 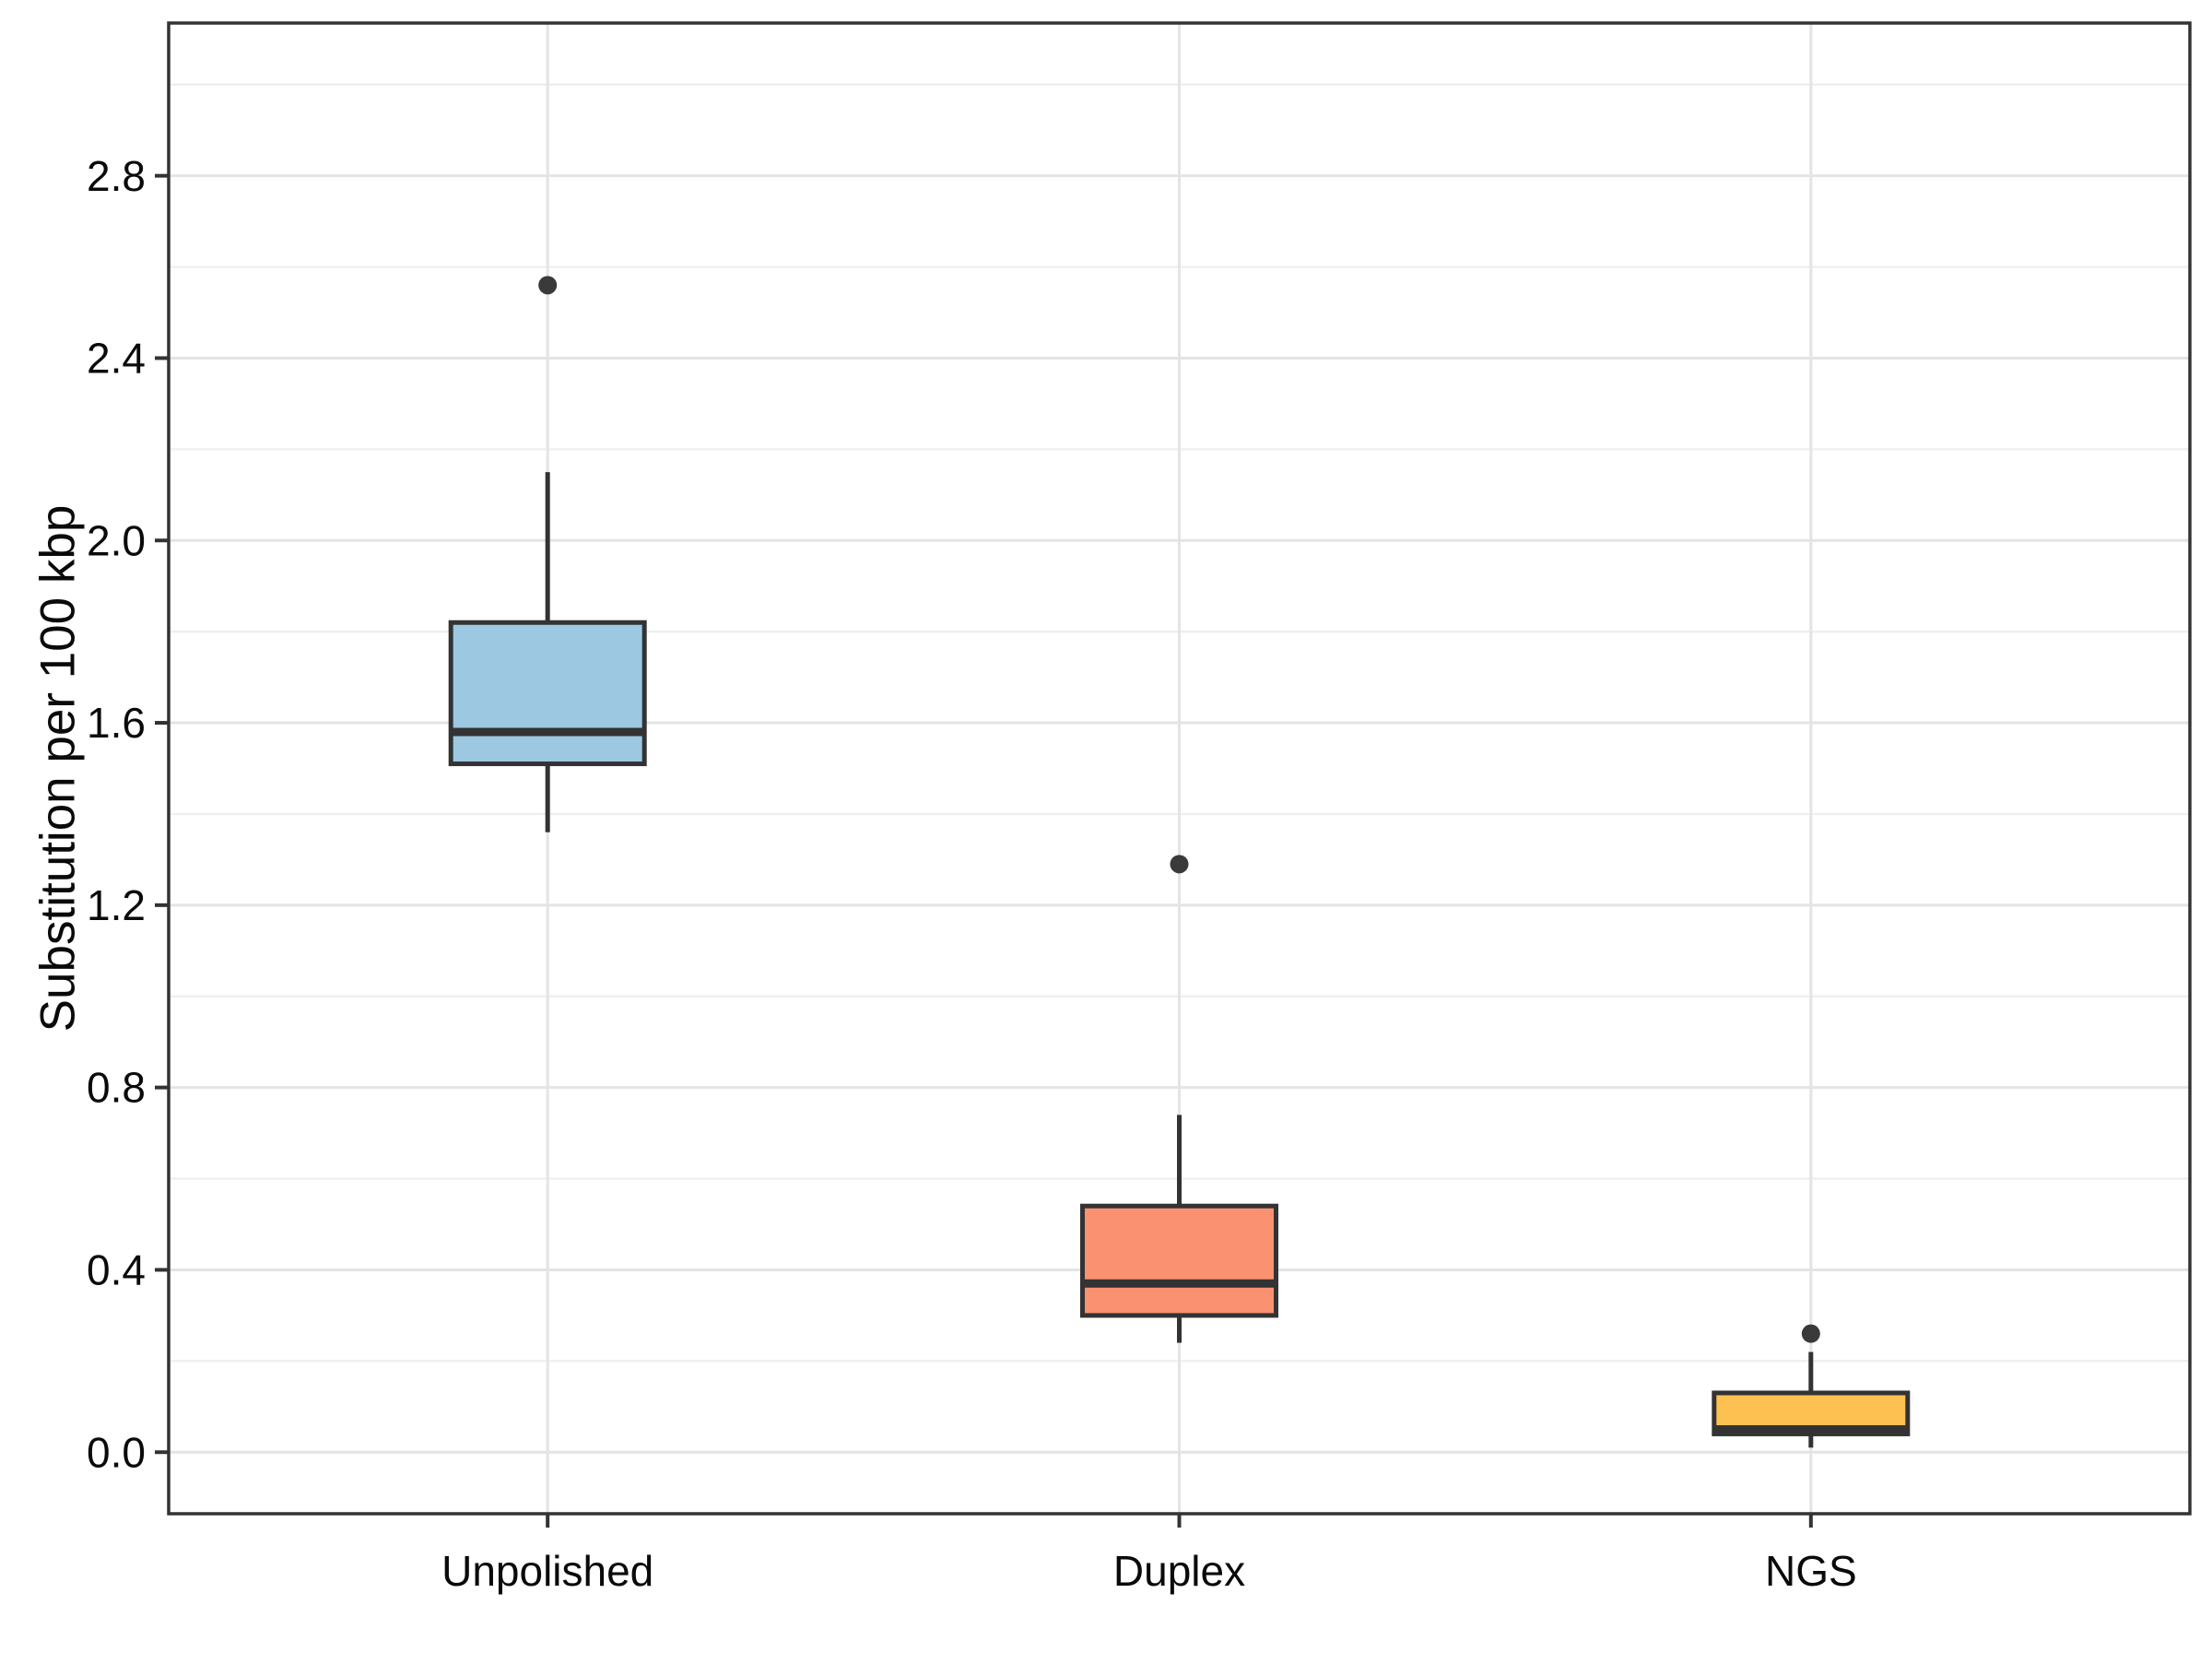 I want to click on outlier-point-unpolished, so click(x=548, y=285).